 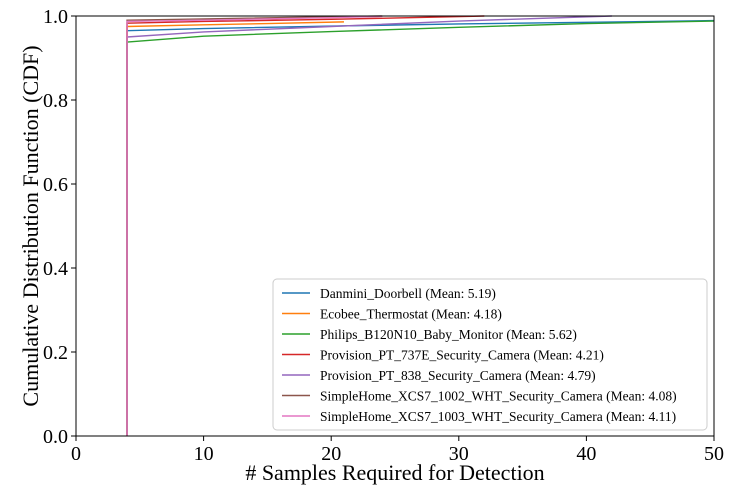 I want to click on y-axis-ticks: 0.0 0.2 0.4 0.6 0.8 1.0, so click(x=59, y=227).